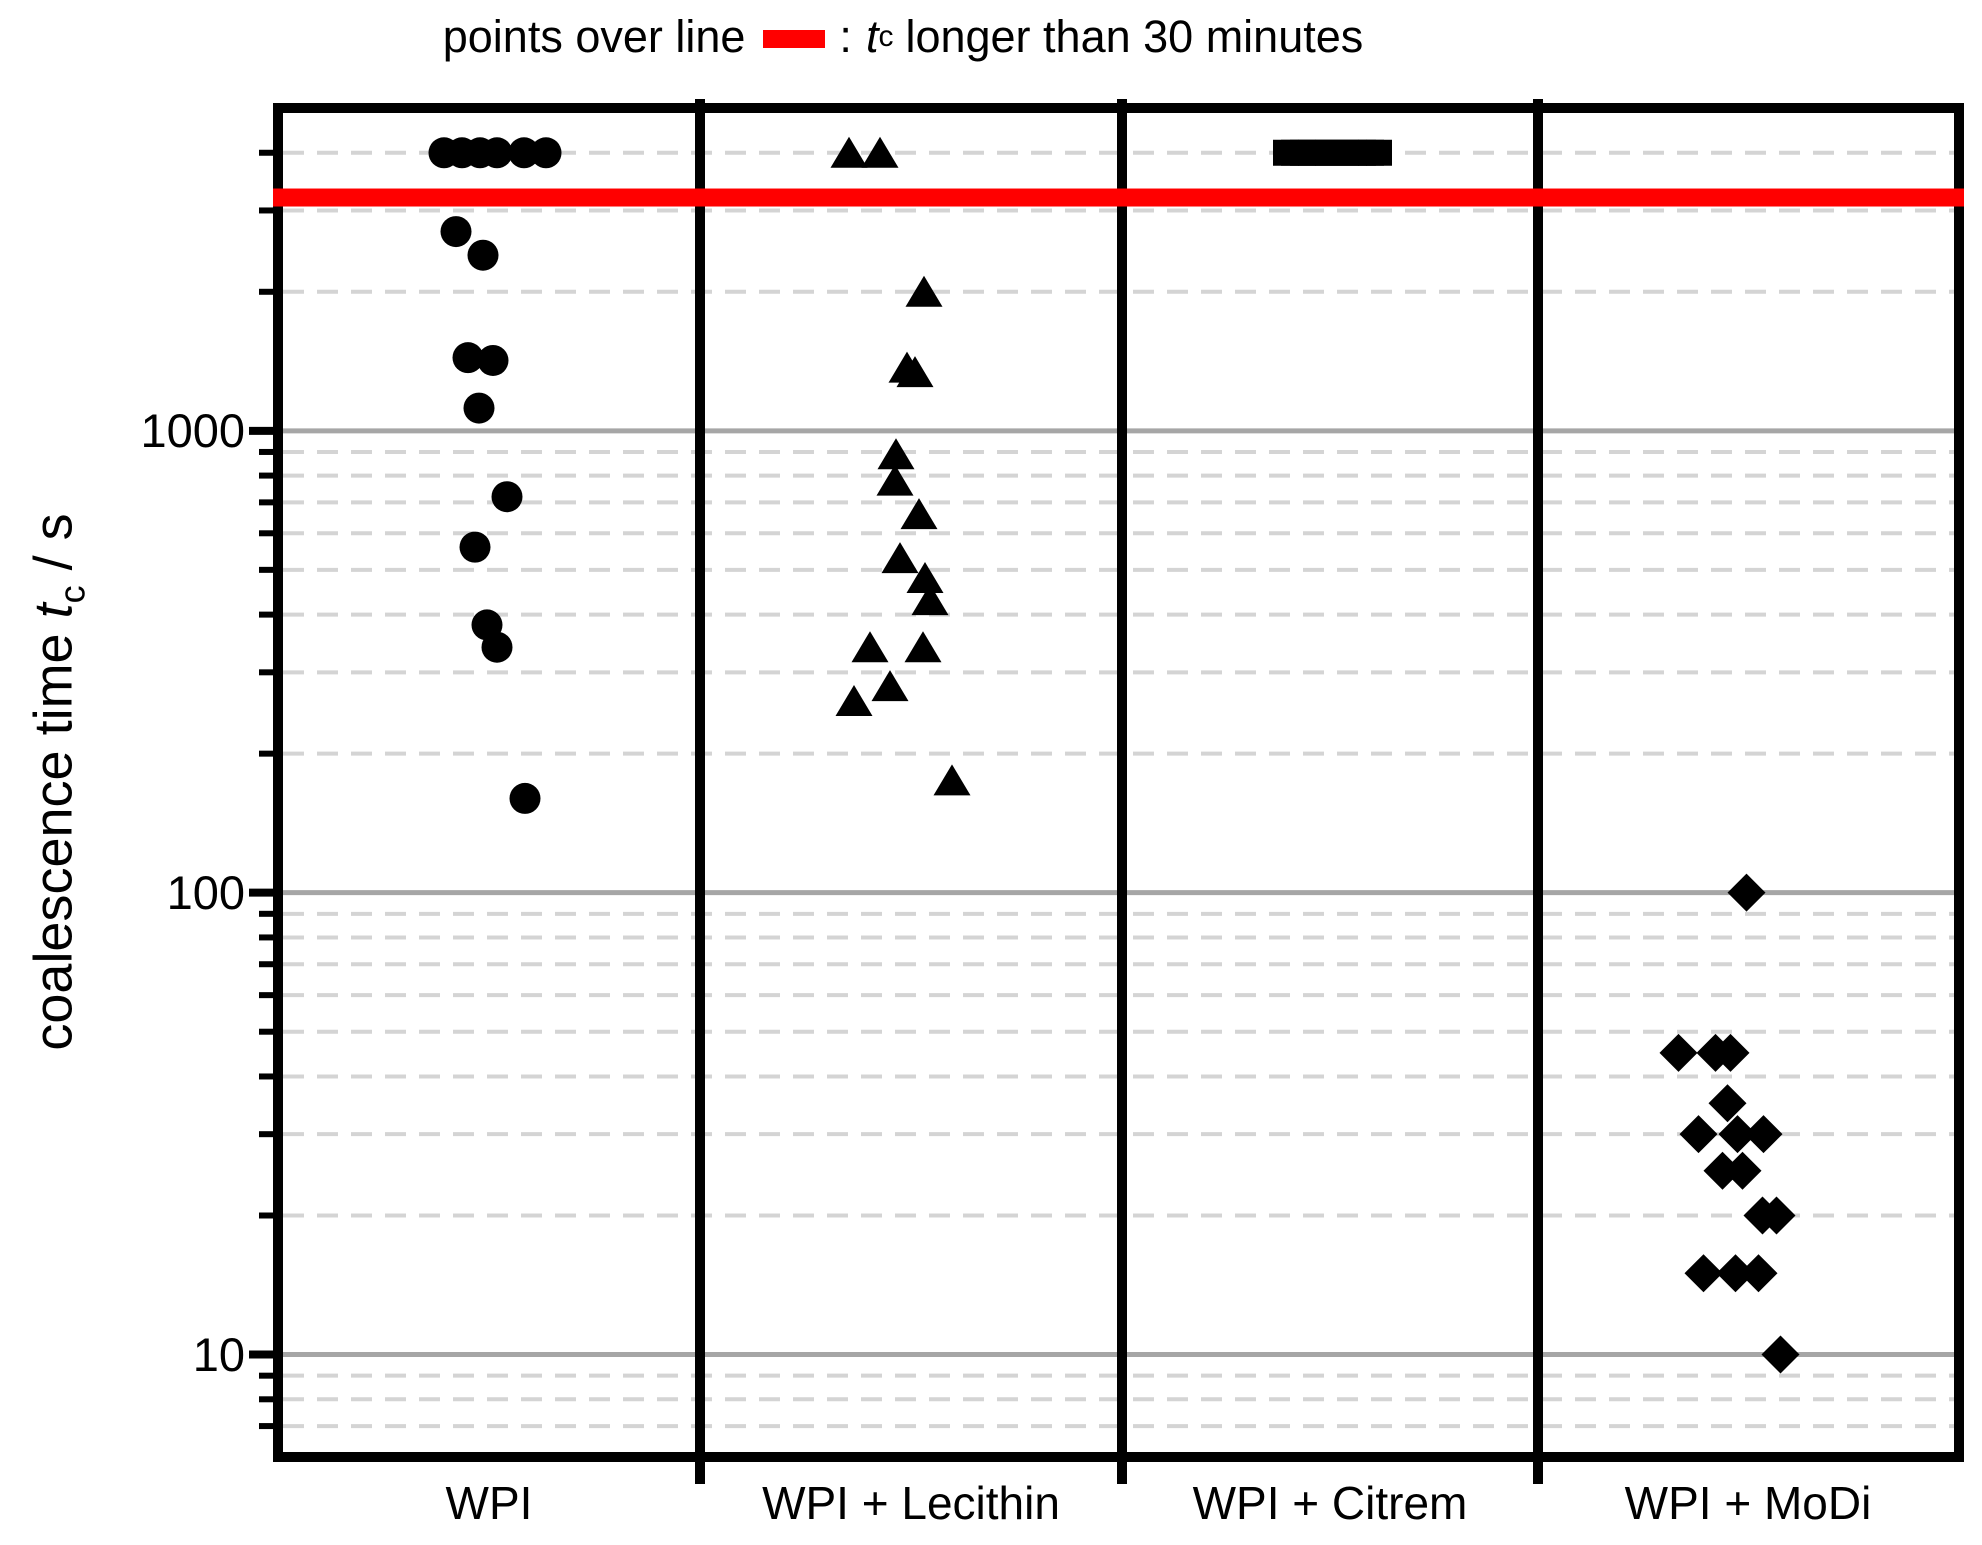  I want to click on cutoff-line-legend-dash-icon, so click(794, 39).